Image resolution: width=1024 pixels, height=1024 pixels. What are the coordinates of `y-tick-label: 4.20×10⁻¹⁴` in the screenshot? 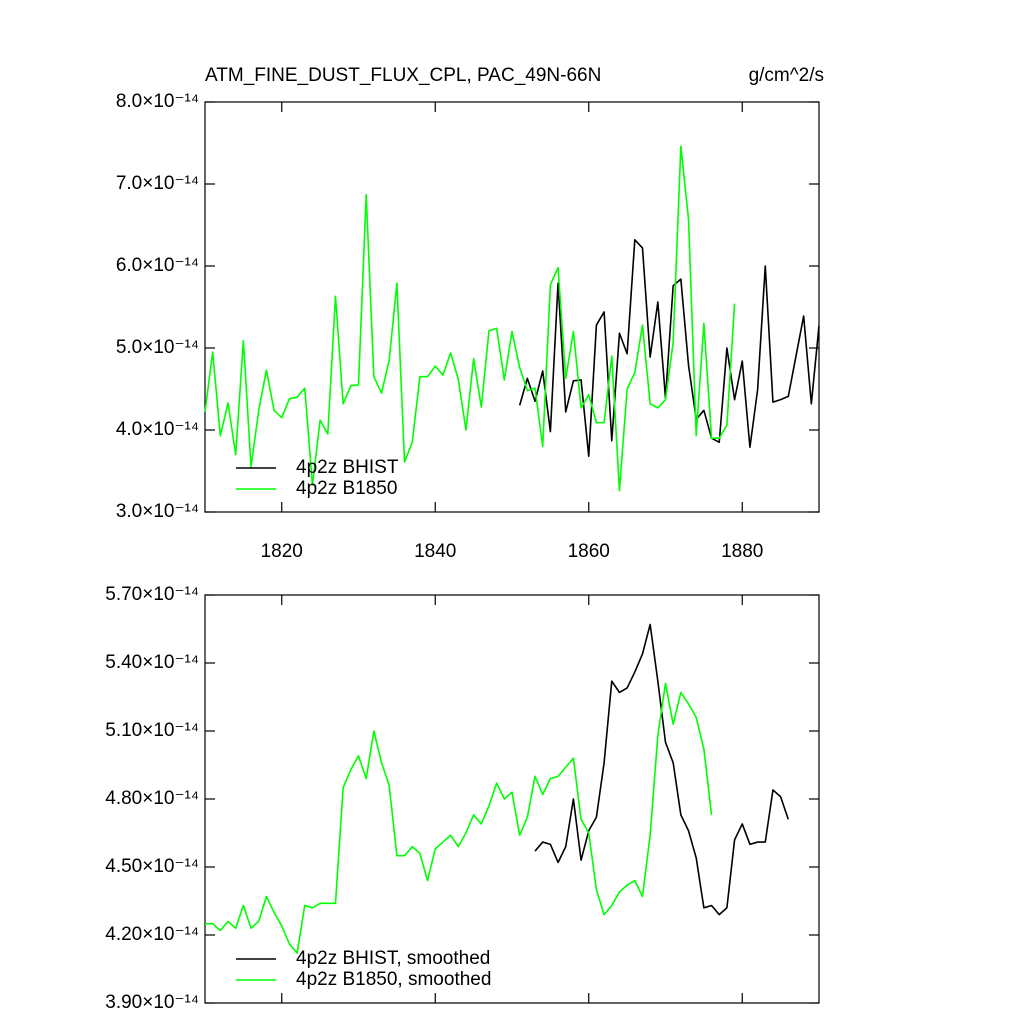 It's located at (152, 934).